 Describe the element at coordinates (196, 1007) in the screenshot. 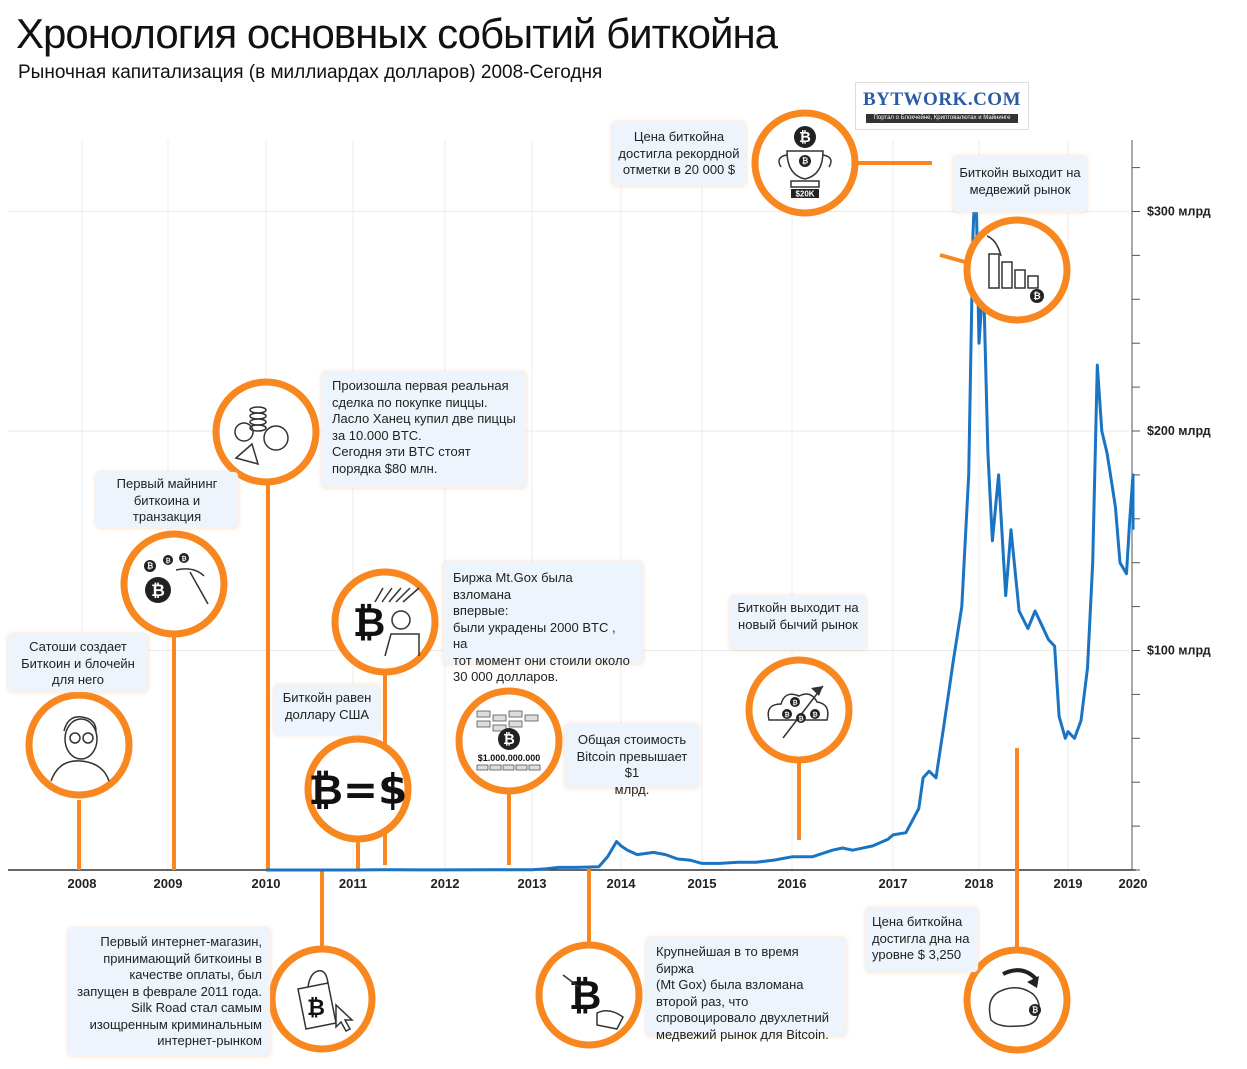

I see `ann-line: Silk Road стал самым` at that location.